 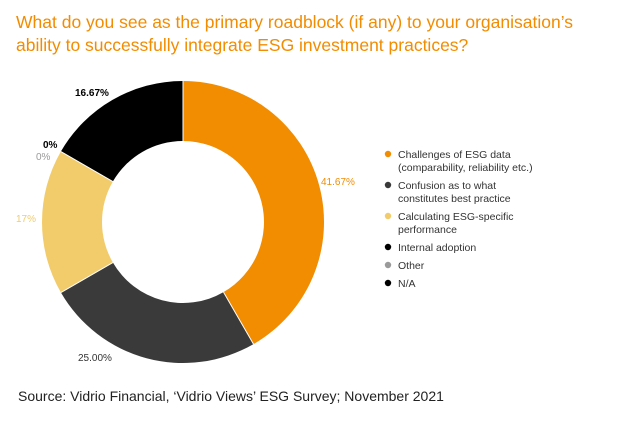 I want to click on legend-label: Challenges of ESG data, so click(x=454, y=155).